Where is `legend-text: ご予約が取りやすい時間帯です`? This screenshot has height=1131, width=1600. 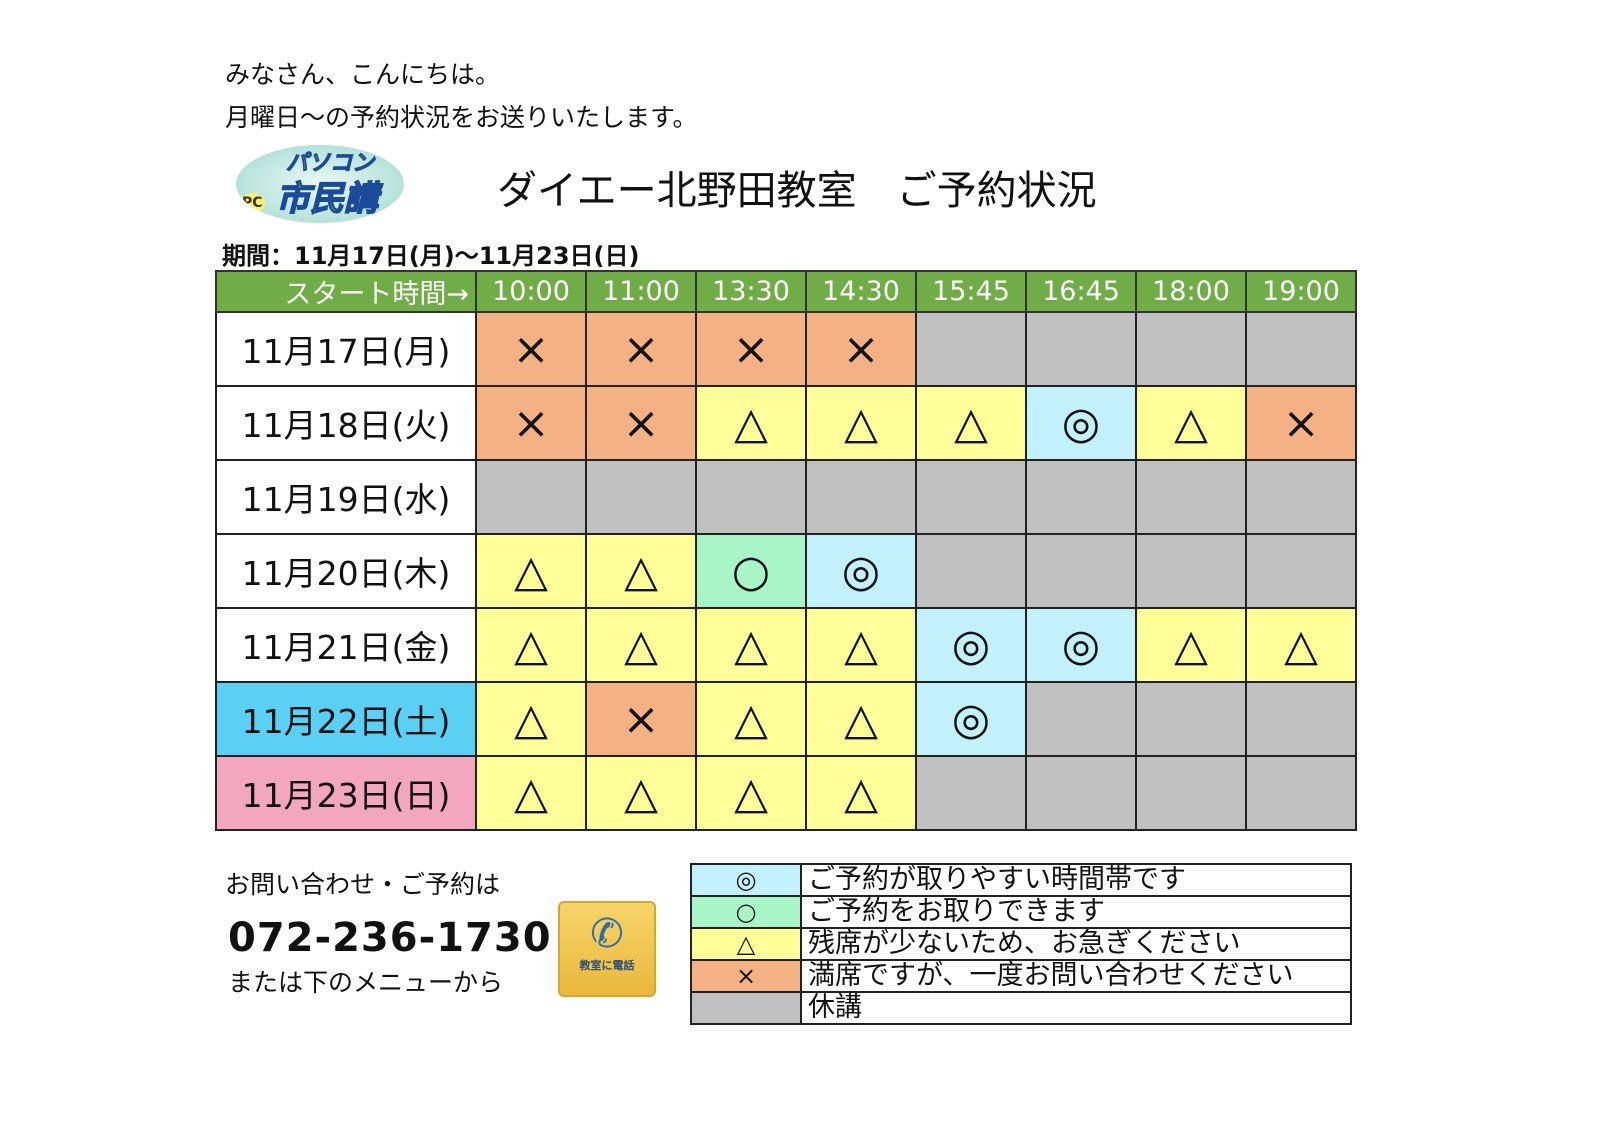 legend-text: ご予約が取りやすい時間帯です is located at coordinates (1076, 880).